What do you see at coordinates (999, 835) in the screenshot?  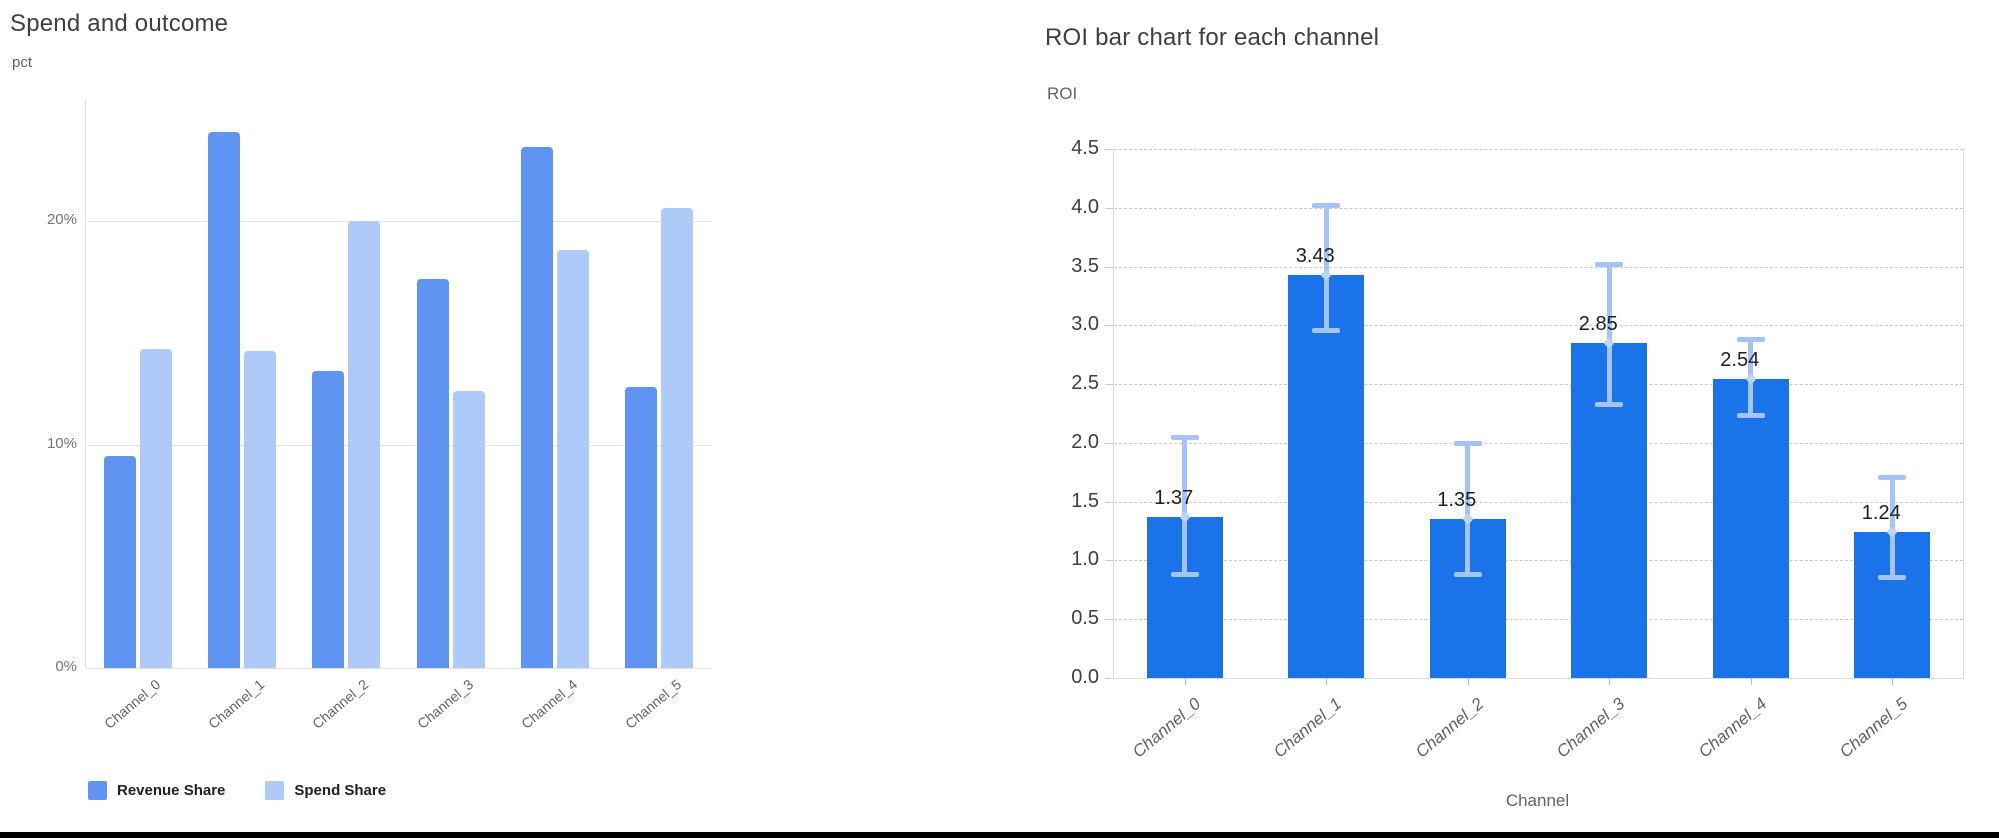 I see `bottom-border` at bounding box center [999, 835].